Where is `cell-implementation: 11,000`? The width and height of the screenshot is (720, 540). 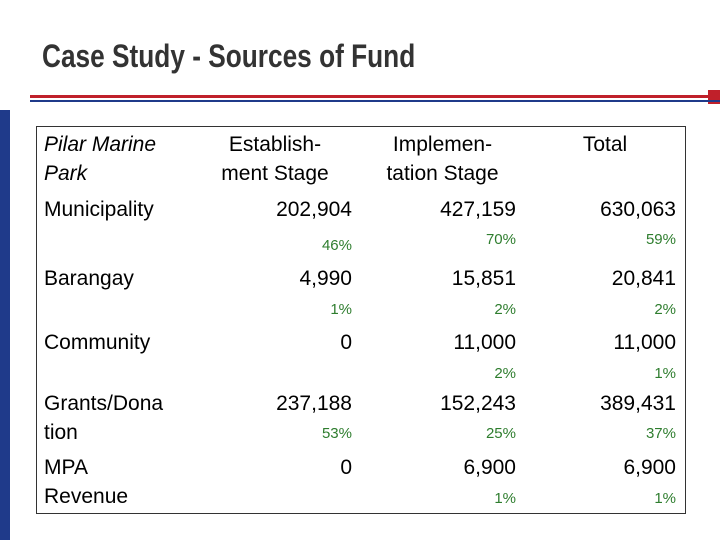 cell-implementation: 11,000 is located at coordinates (484, 342).